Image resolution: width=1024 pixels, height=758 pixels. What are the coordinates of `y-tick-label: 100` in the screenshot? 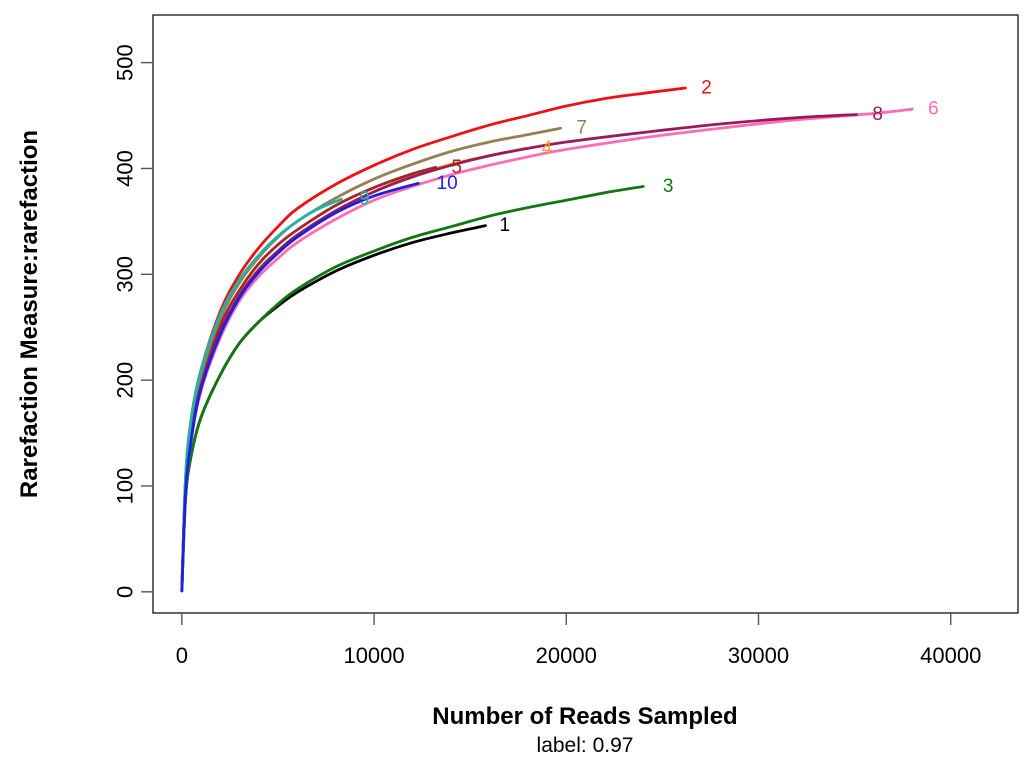 It's located at (125, 486).